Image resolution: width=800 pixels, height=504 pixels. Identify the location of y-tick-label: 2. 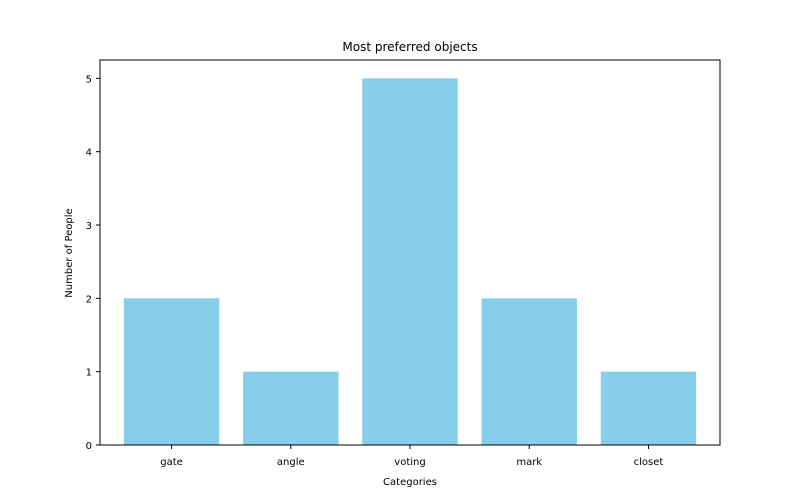
(89, 299).